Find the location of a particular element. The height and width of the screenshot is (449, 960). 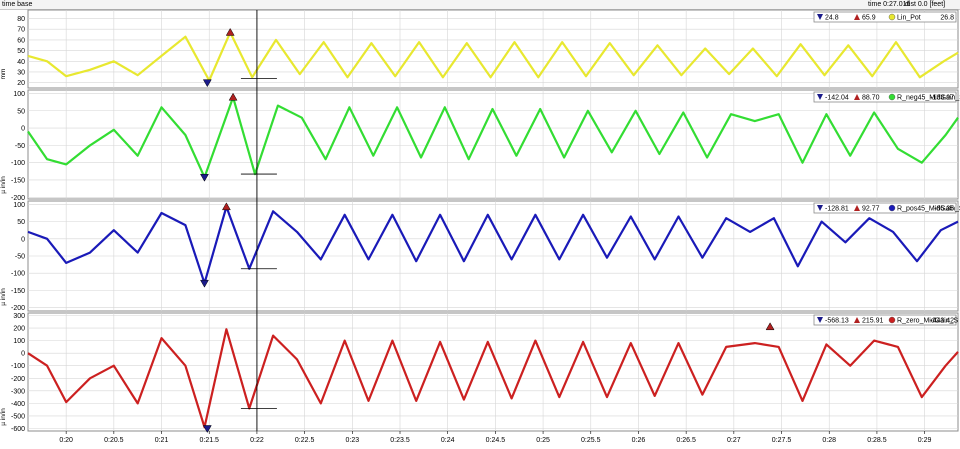

legend-max-value: 92.77 is located at coordinates (871, 209).